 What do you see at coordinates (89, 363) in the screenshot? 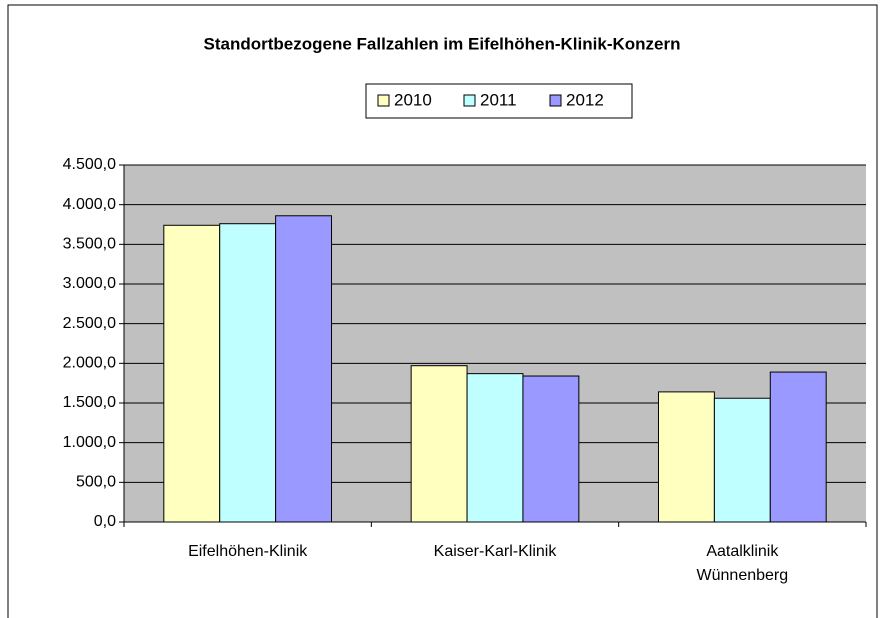
I see `y-tick-label: 2.000,0` at bounding box center [89, 363].